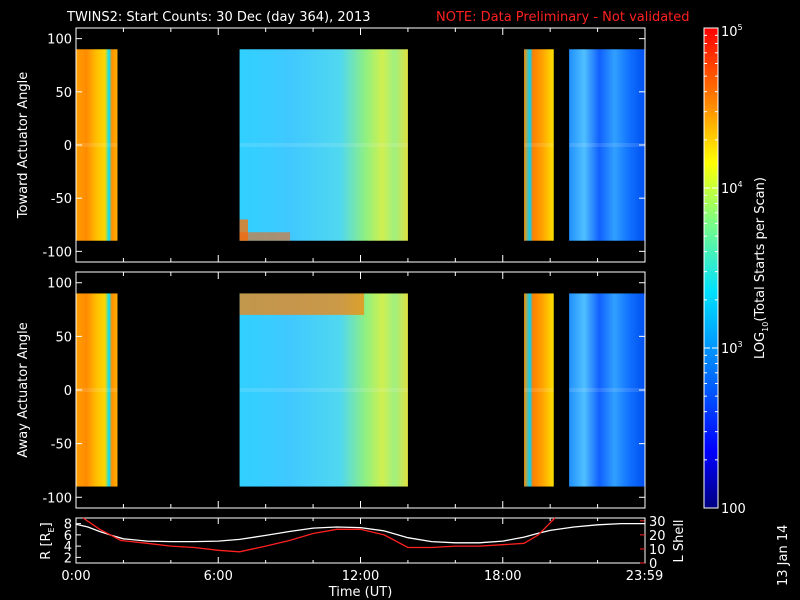  Describe the element at coordinates (46, 524) in the screenshot. I see `orbit-left-label-close: ]` at that location.